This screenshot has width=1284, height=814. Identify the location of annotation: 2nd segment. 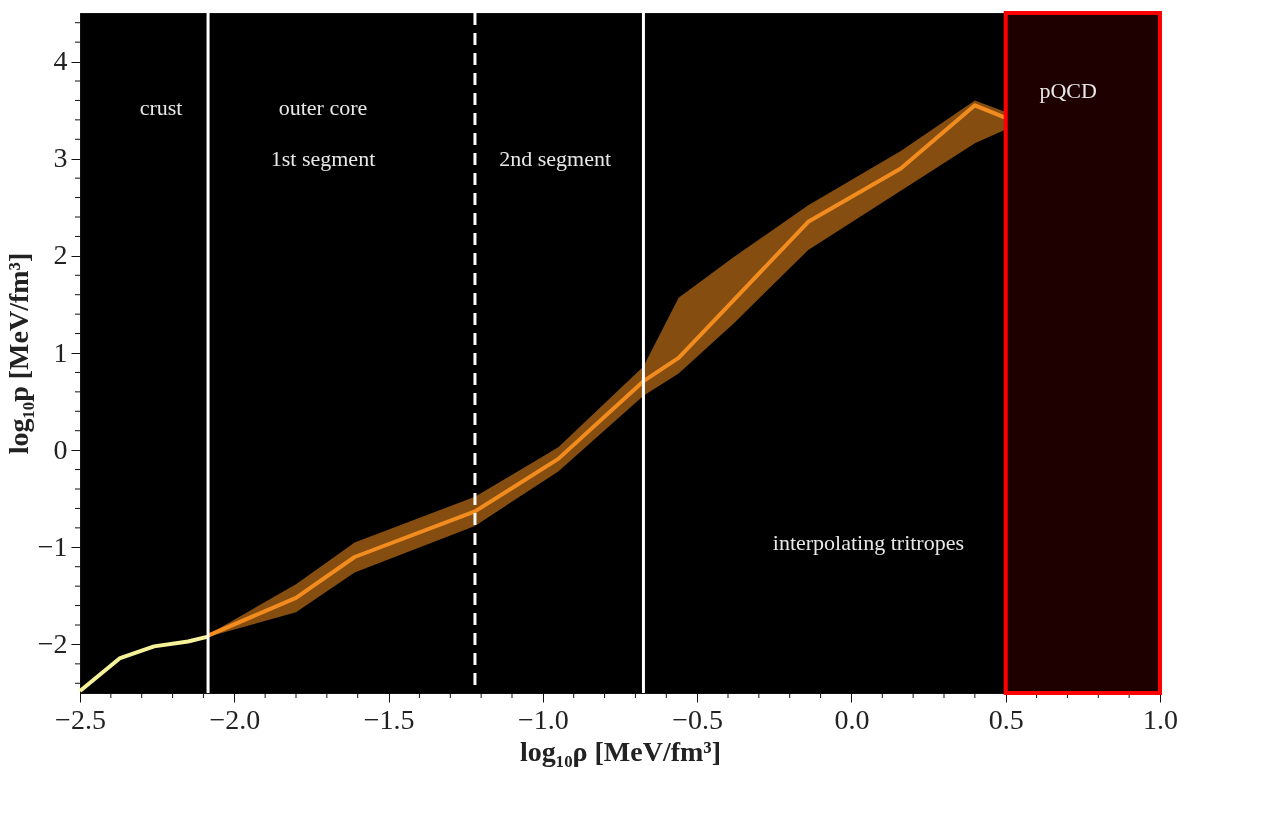
(555, 159).